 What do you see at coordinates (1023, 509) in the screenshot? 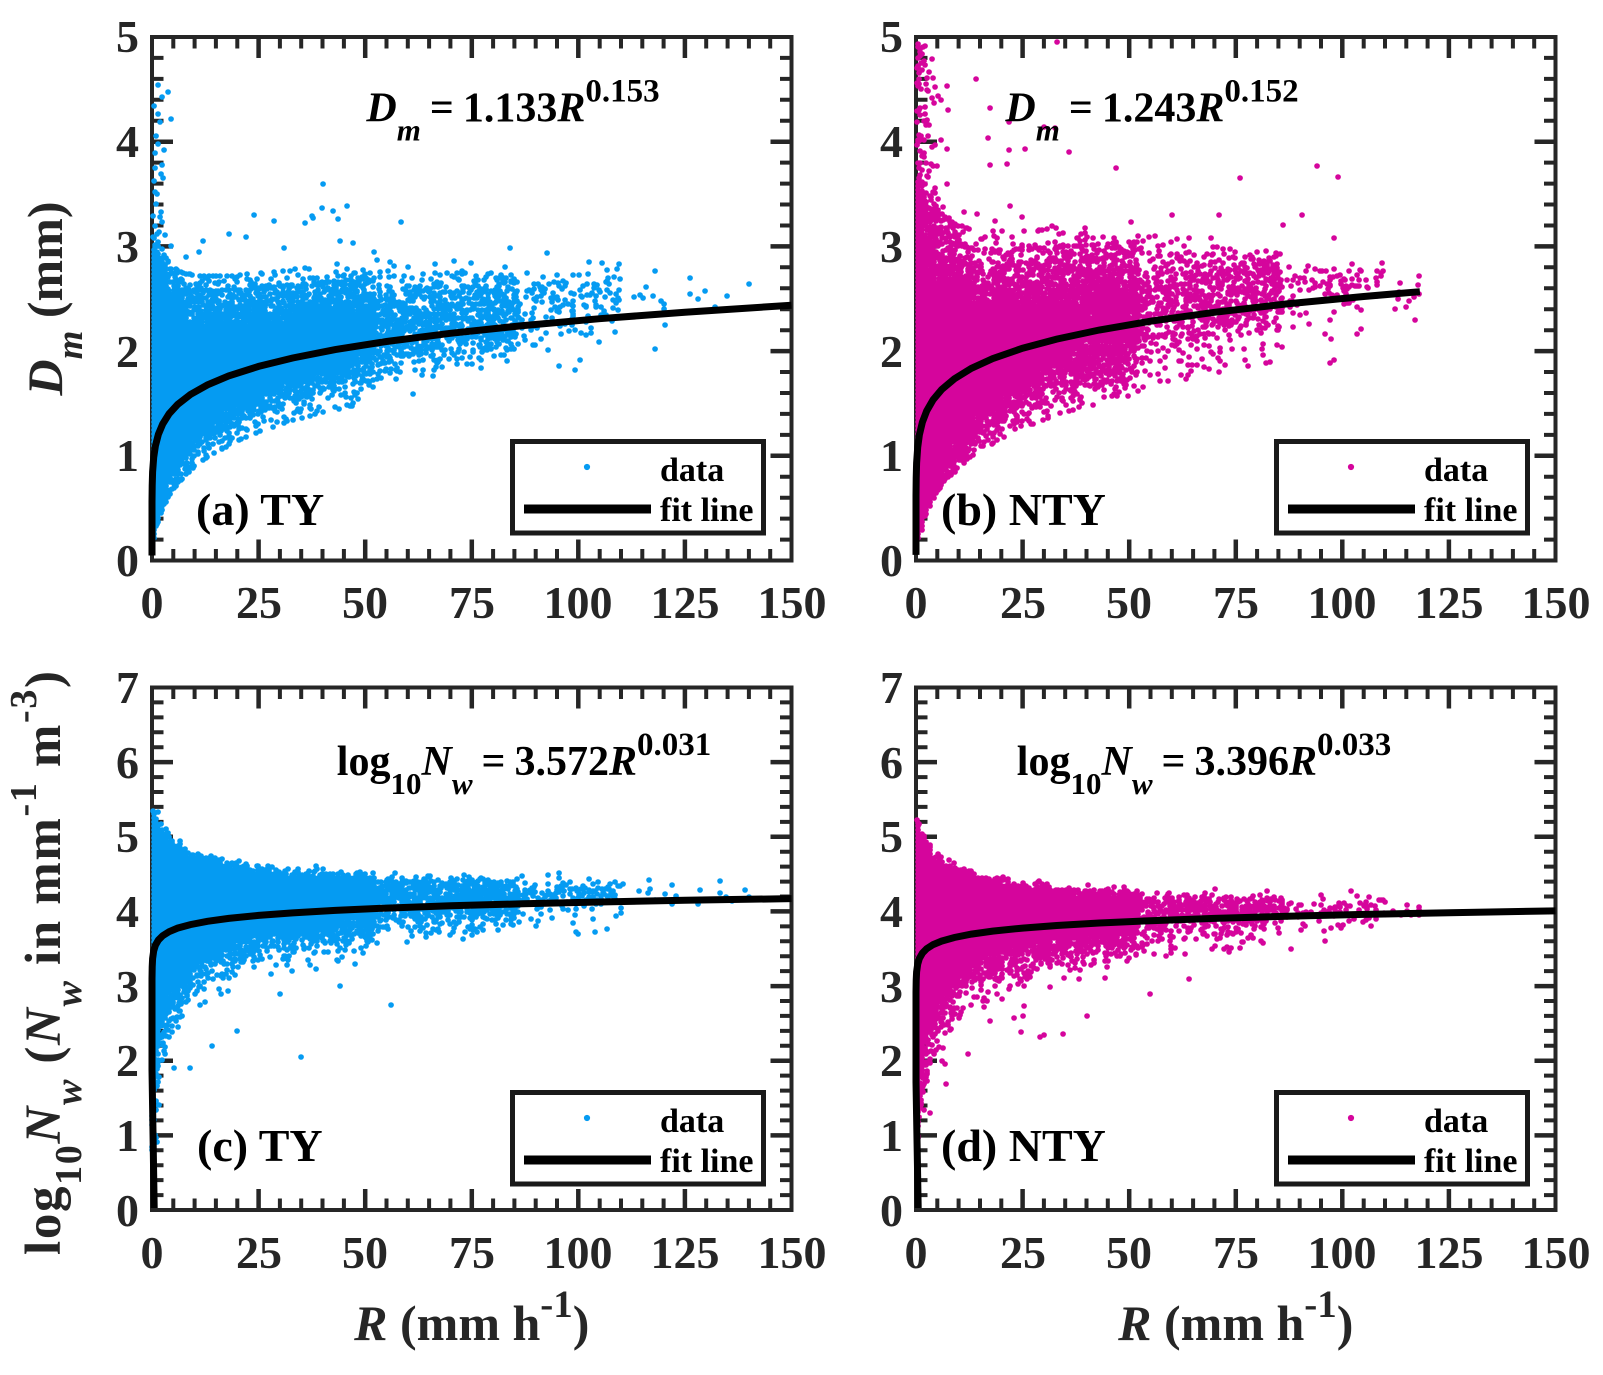
I see `svg-text: (b) NTY` at bounding box center [1023, 509].